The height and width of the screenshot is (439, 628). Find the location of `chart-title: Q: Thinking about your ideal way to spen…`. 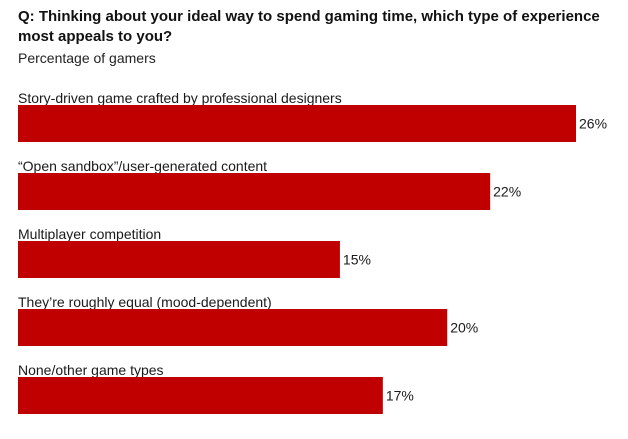

chart-title: Q: Thinking about your ideal way to spen… is located at coordinates (309, 26).